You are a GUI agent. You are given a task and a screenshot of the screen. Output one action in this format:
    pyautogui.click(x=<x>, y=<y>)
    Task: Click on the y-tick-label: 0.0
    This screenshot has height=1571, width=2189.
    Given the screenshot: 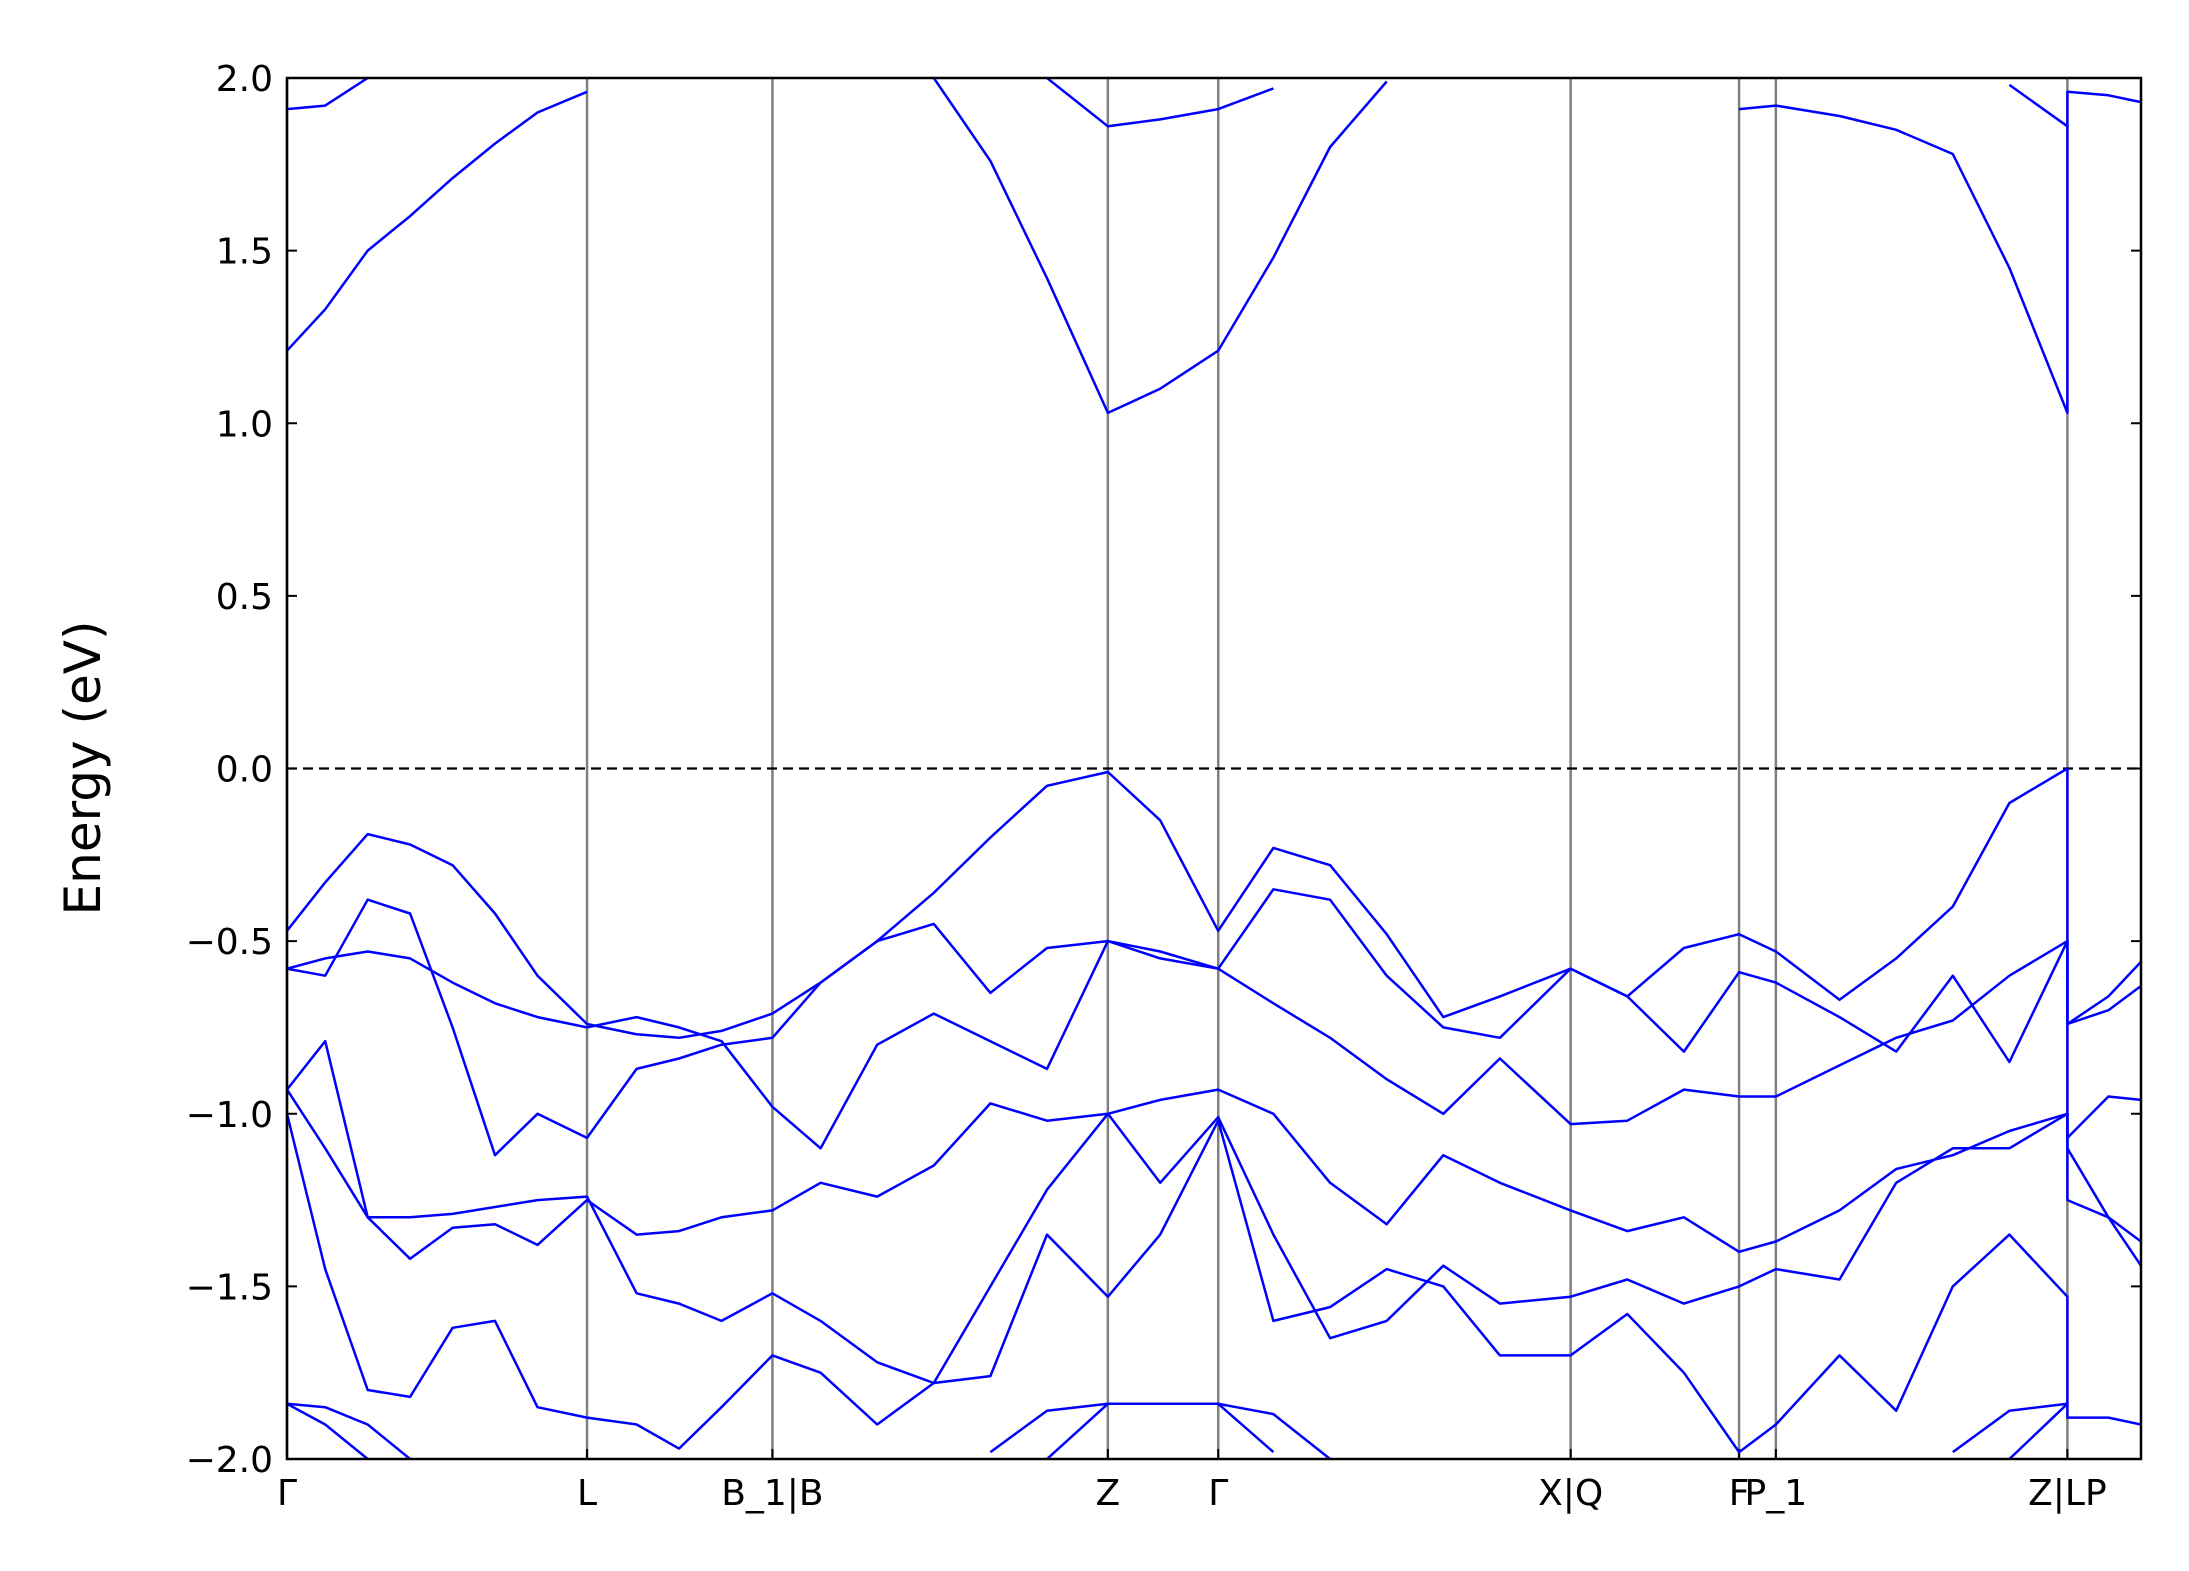 What is the action you would take?
    pyautogui.click(x=244, y=770)
    